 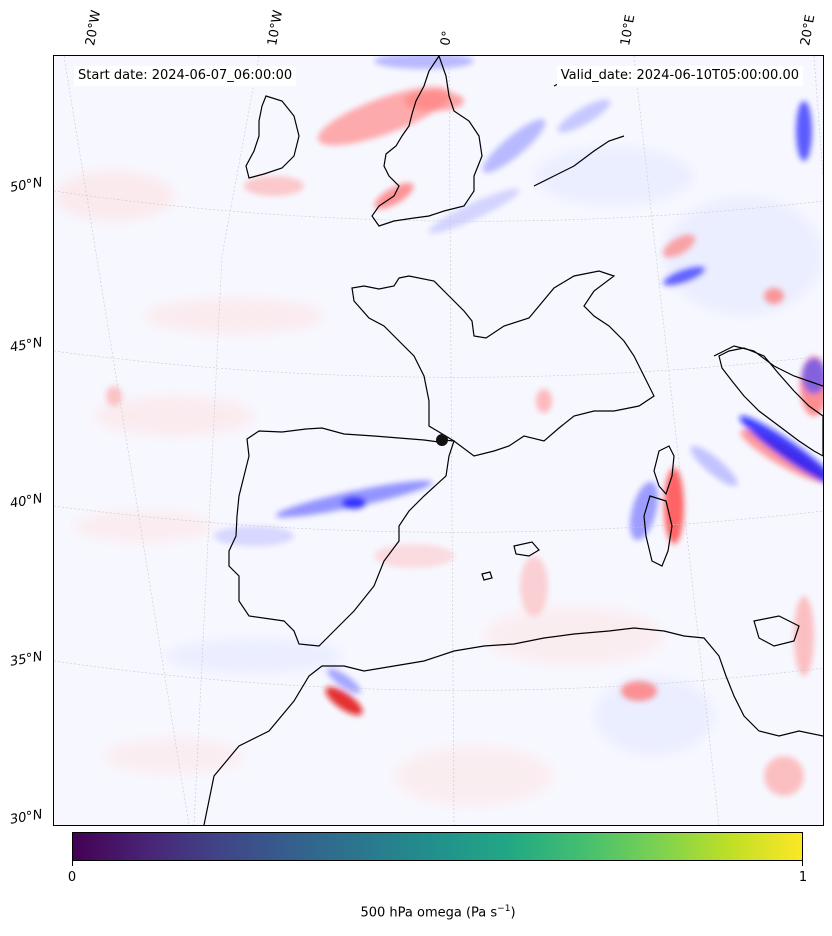 I want to click on lon-tick-20w: 20°W, so click(x=94, y=28).